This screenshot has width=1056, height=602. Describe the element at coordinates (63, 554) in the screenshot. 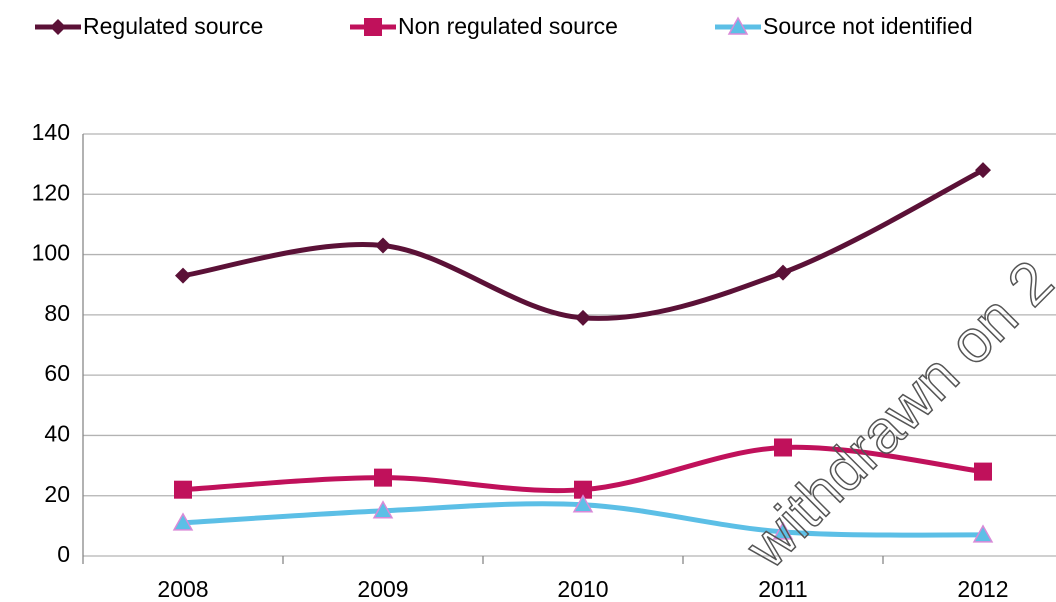

I see `y-tick-label: 0` at that location.